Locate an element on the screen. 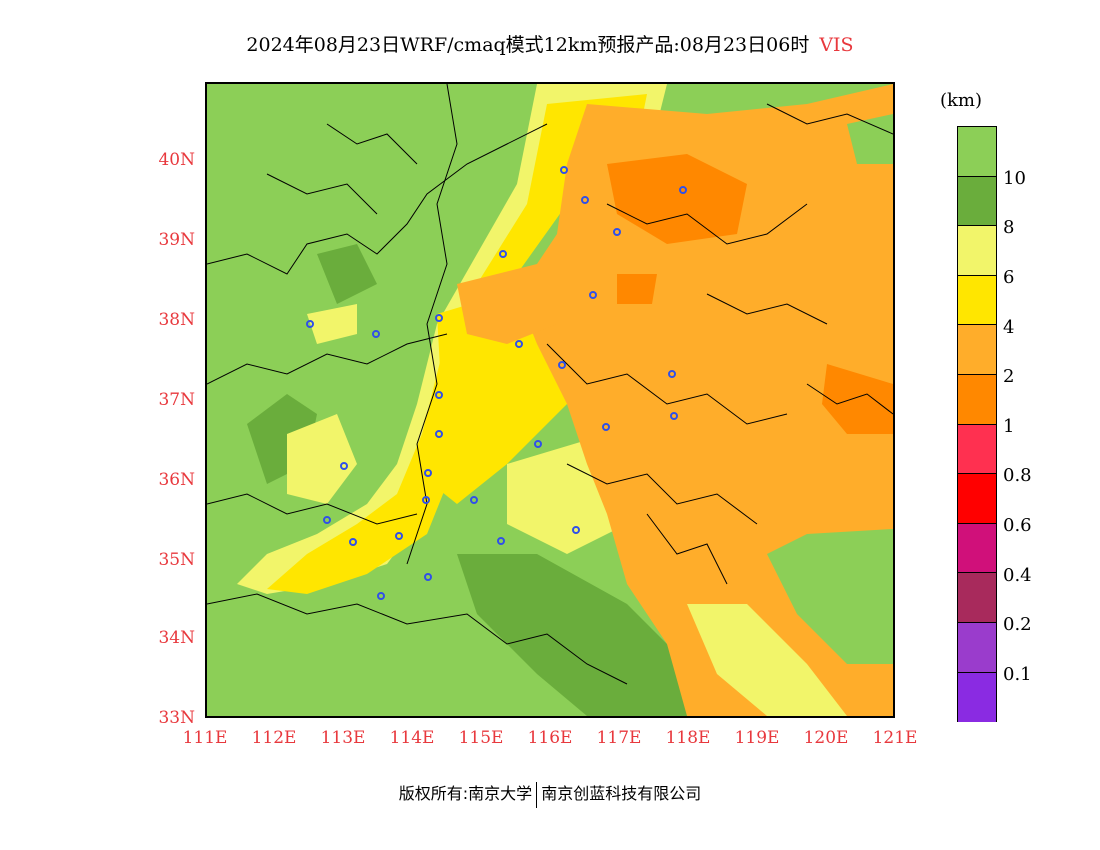 This screenshot has height=850, width=1100. lon-label-121e: 121E is located at coordinates (895, 738).